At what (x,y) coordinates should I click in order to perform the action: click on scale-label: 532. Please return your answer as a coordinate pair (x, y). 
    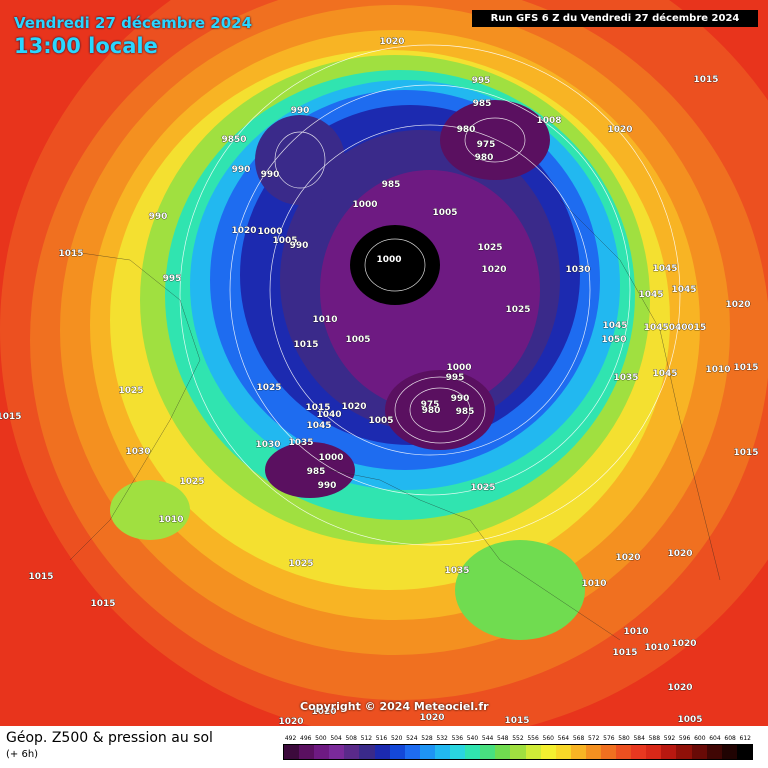
    Looking at the image, I should click on (442, 738).